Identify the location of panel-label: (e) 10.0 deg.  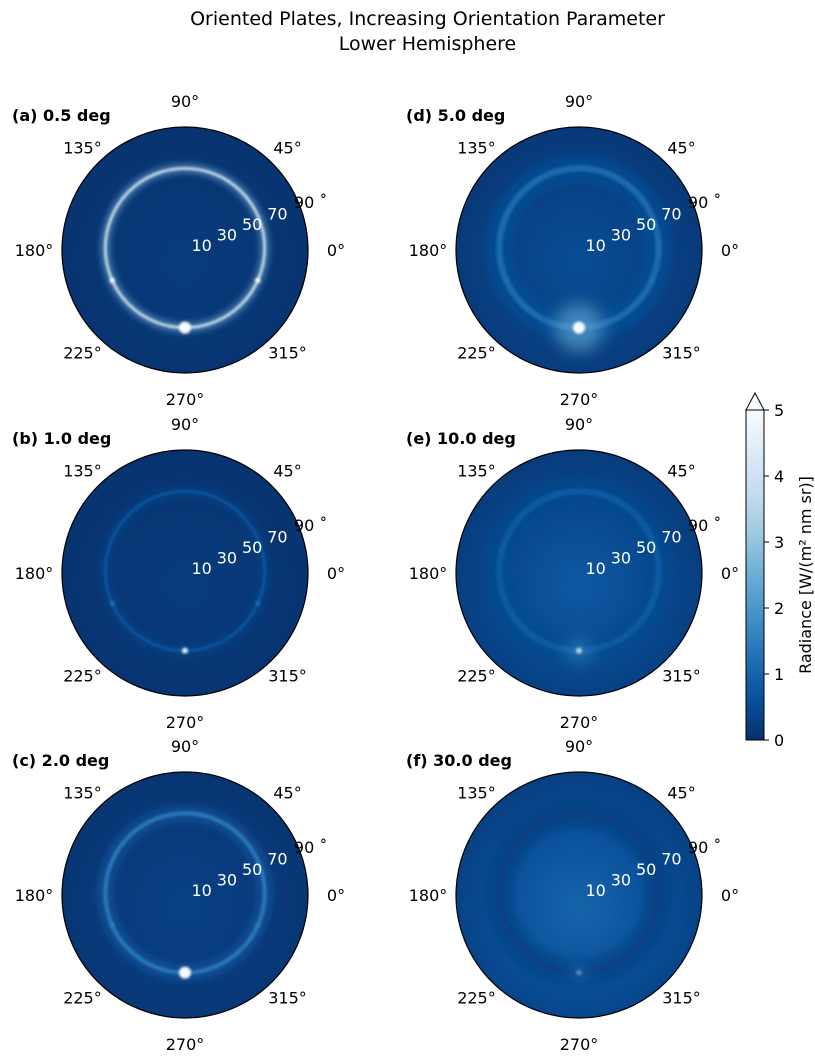
(461, 438).